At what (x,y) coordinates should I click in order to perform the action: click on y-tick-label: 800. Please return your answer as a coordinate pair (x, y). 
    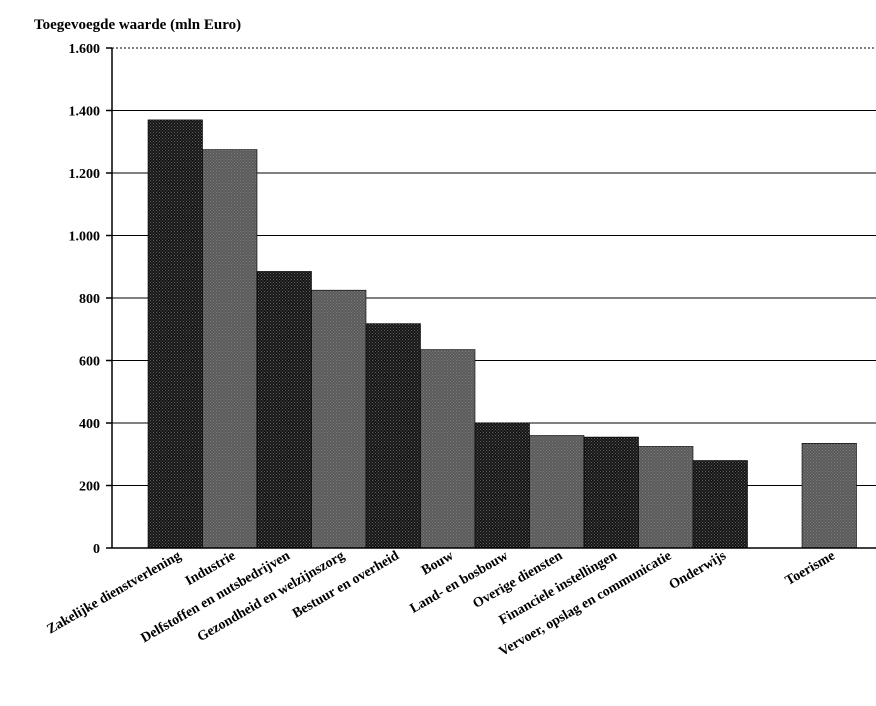
    Looking at the image, I should click on (89, 299).